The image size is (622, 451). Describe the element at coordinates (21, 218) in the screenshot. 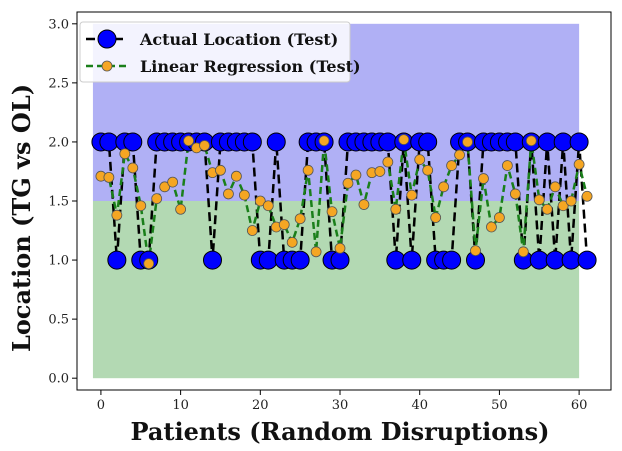

I see `y-axis-title: Location (TG vs OL)` at that location.